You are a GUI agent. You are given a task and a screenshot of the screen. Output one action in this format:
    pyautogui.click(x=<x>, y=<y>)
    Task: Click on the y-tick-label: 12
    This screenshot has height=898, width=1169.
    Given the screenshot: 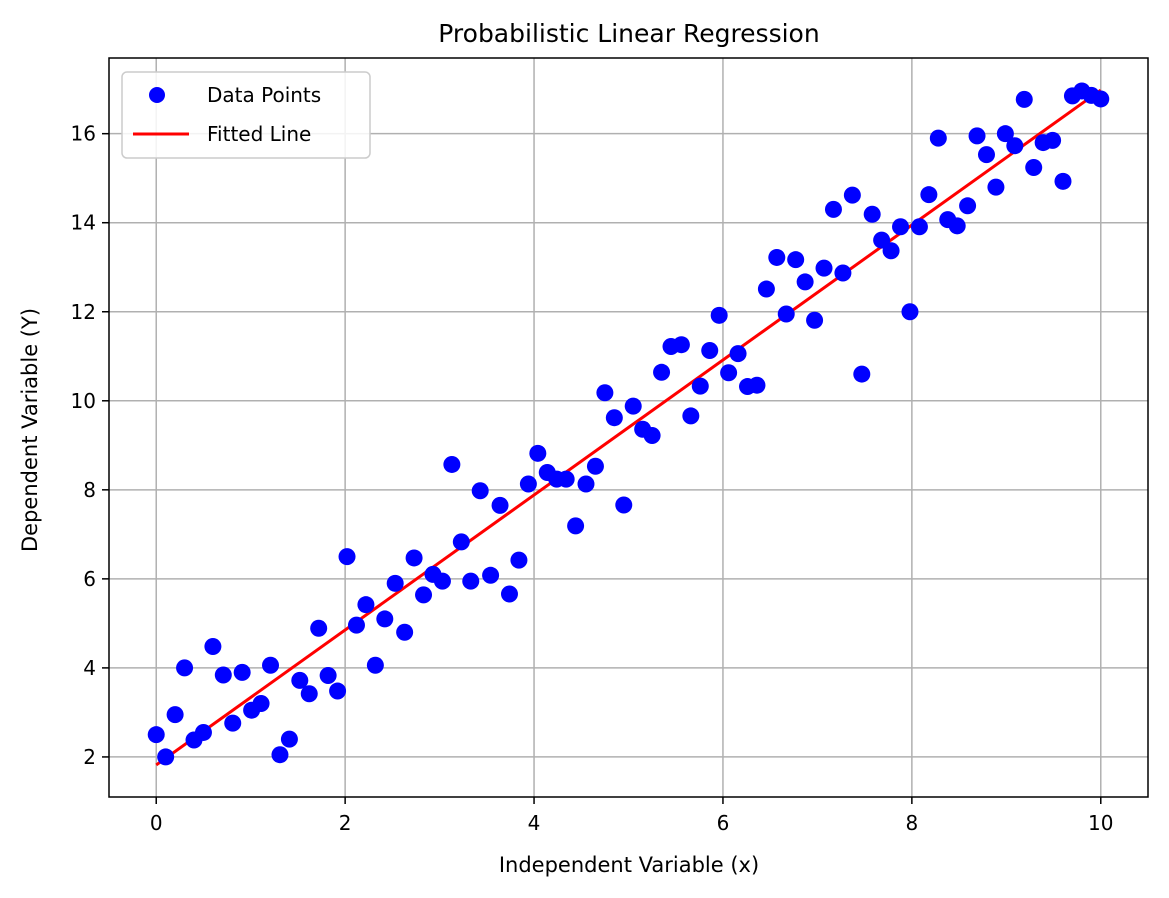 What is the action you would take?
    pyautogui.click(x=83, y=312)
    